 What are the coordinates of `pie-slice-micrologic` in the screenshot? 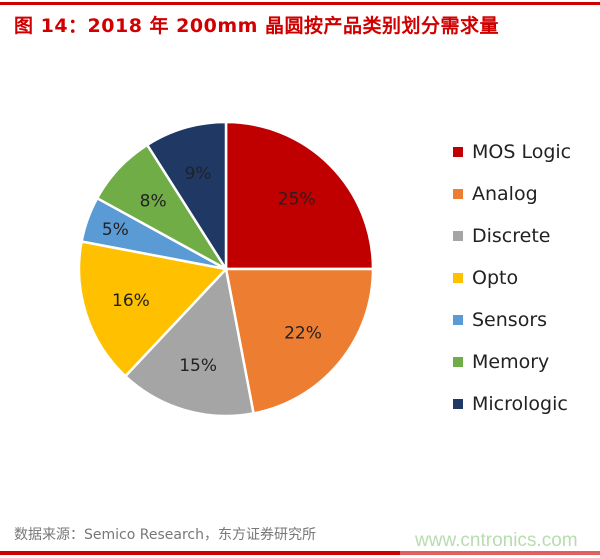 It's located at (186, 197).